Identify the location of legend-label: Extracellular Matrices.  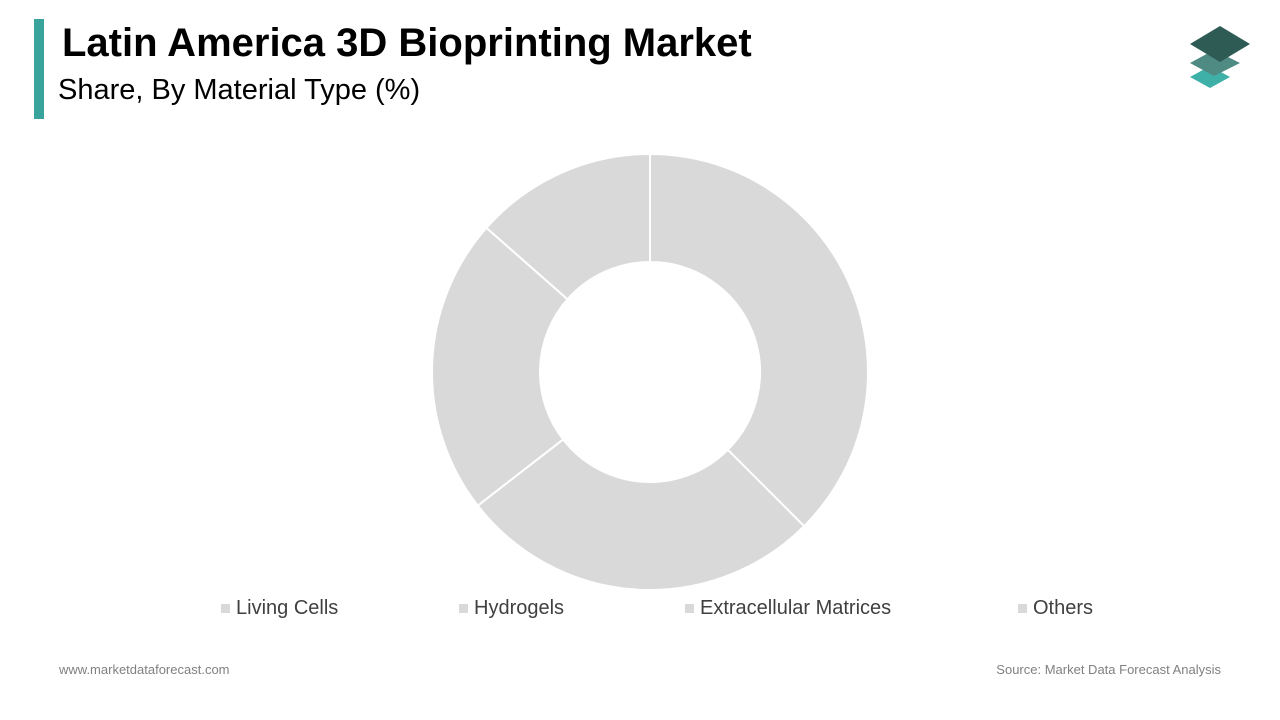
(796, 608).